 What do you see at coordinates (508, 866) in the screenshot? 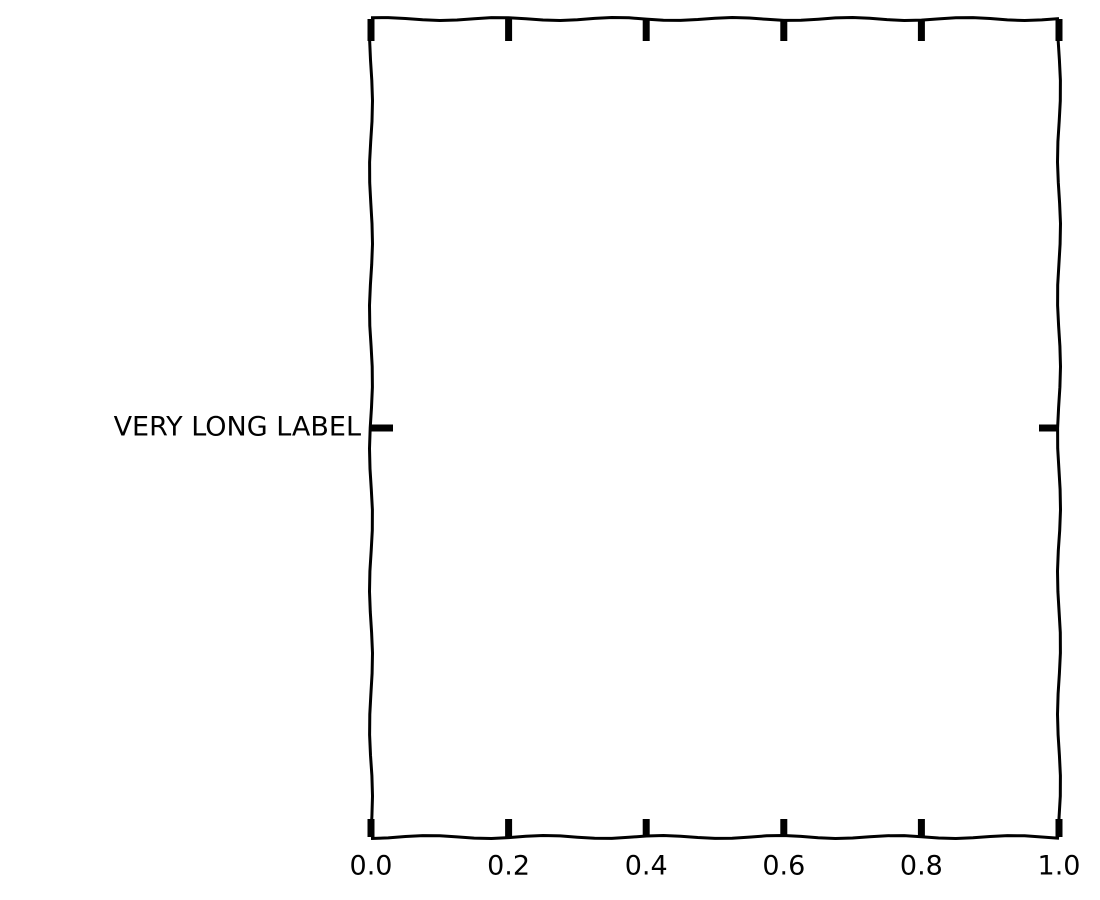
I see `x-tick-label: 0.2` at bounding box center [508, 866].